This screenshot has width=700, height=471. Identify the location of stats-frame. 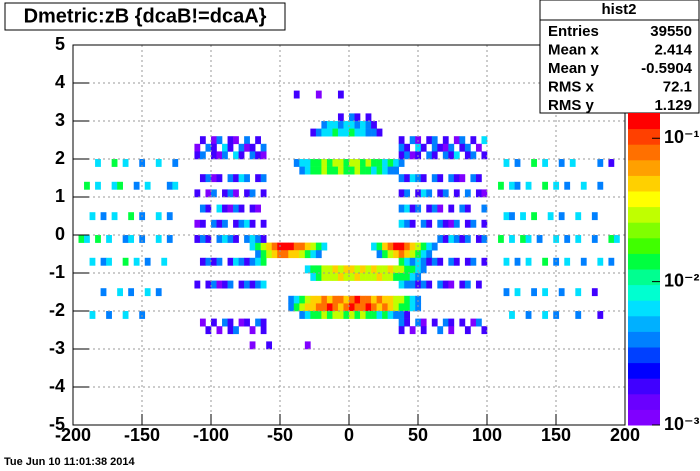
(619, 57).